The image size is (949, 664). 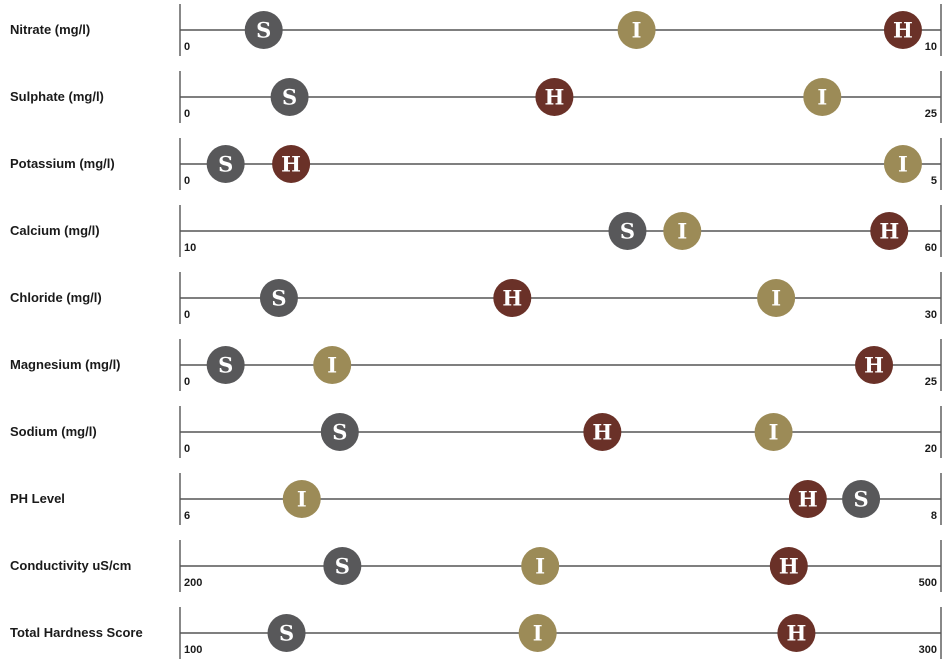 What do you see at coordinates (70, 565) in the screenshot?
I see `row-label: Conductivity uS/cm` at bounding box center [70, 565].